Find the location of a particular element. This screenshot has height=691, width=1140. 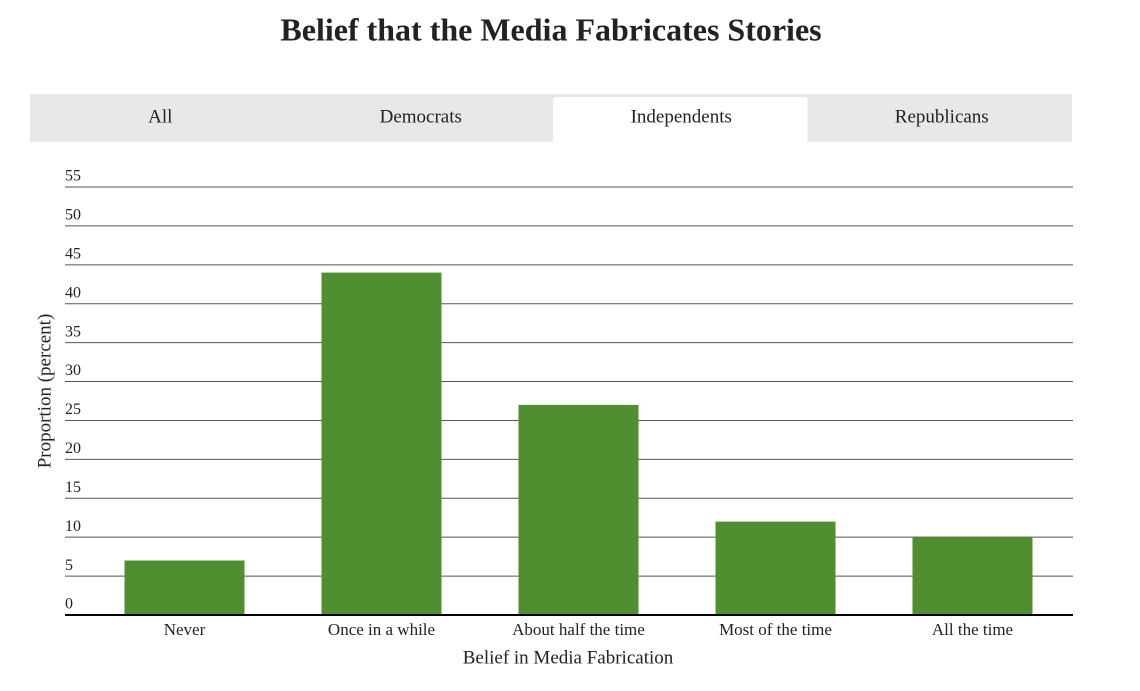

tab-bar is located at coordinates (551, 118).